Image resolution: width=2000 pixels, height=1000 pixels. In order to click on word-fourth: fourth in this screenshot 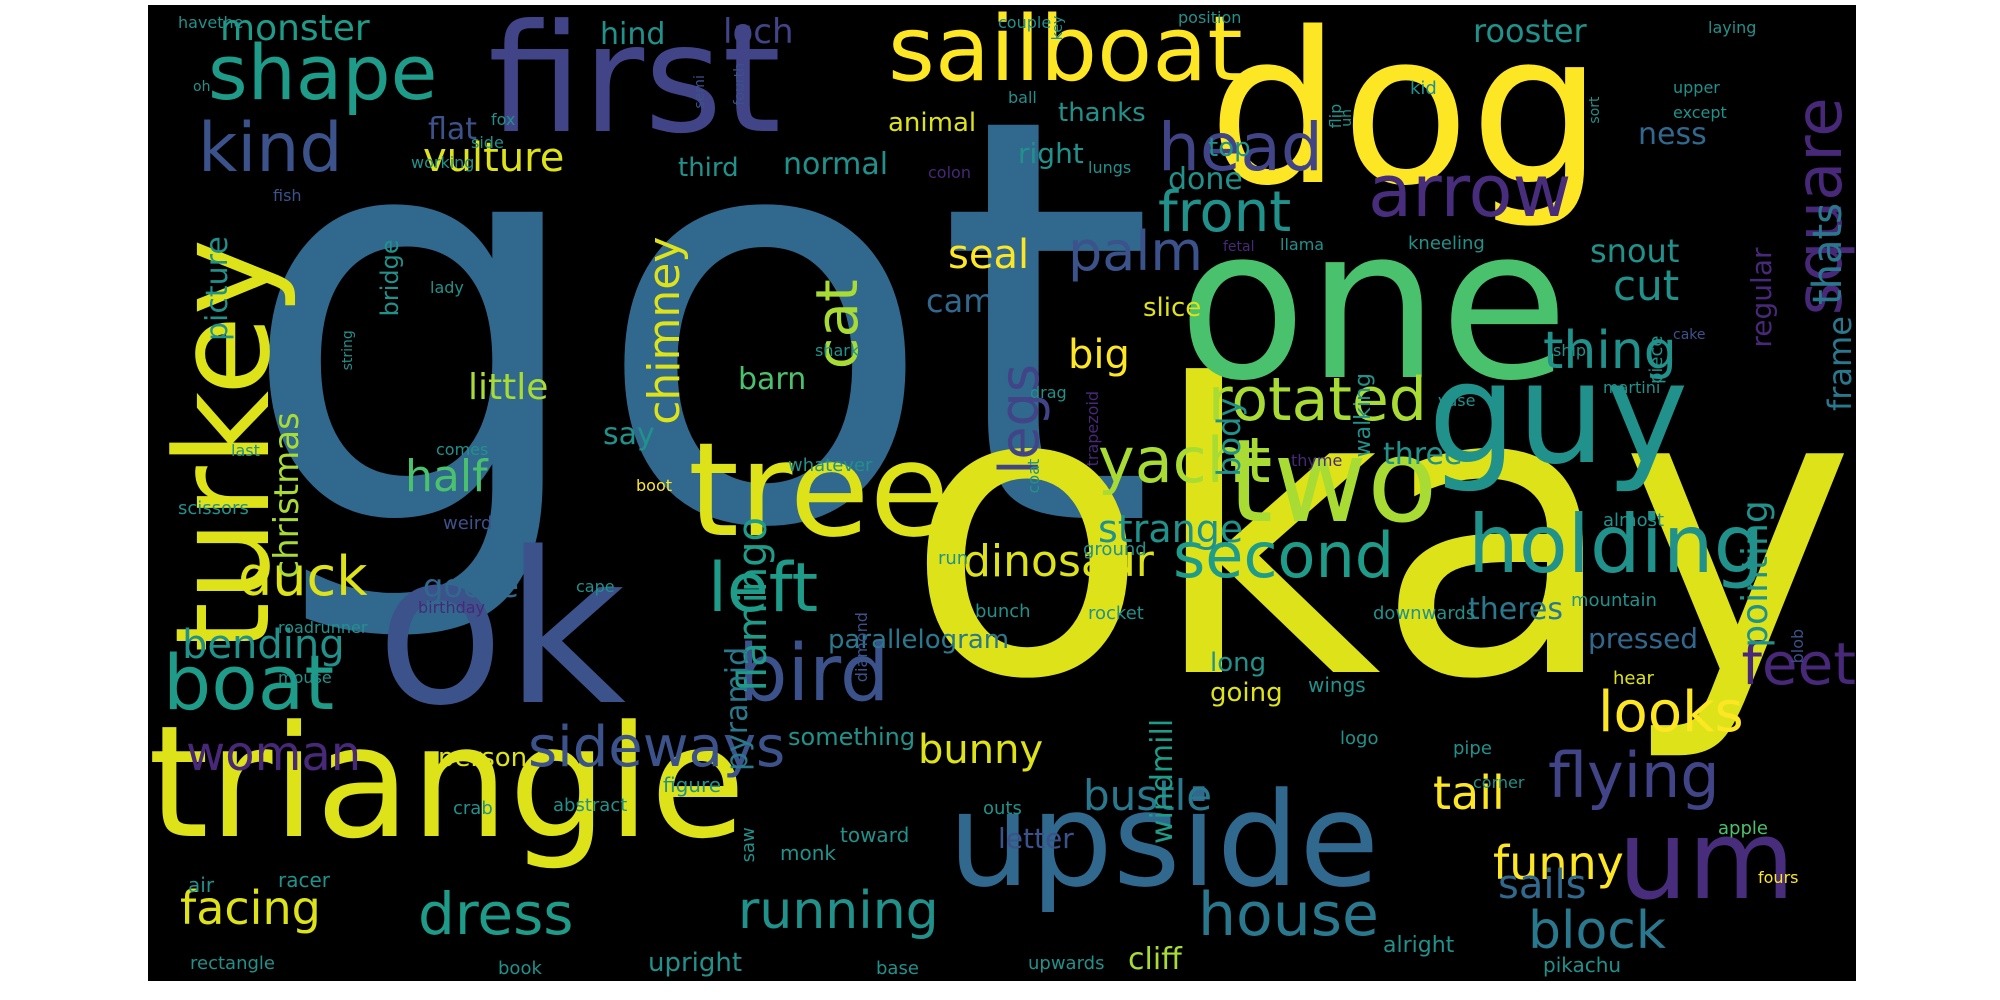, I will do `click(740, 84)`.